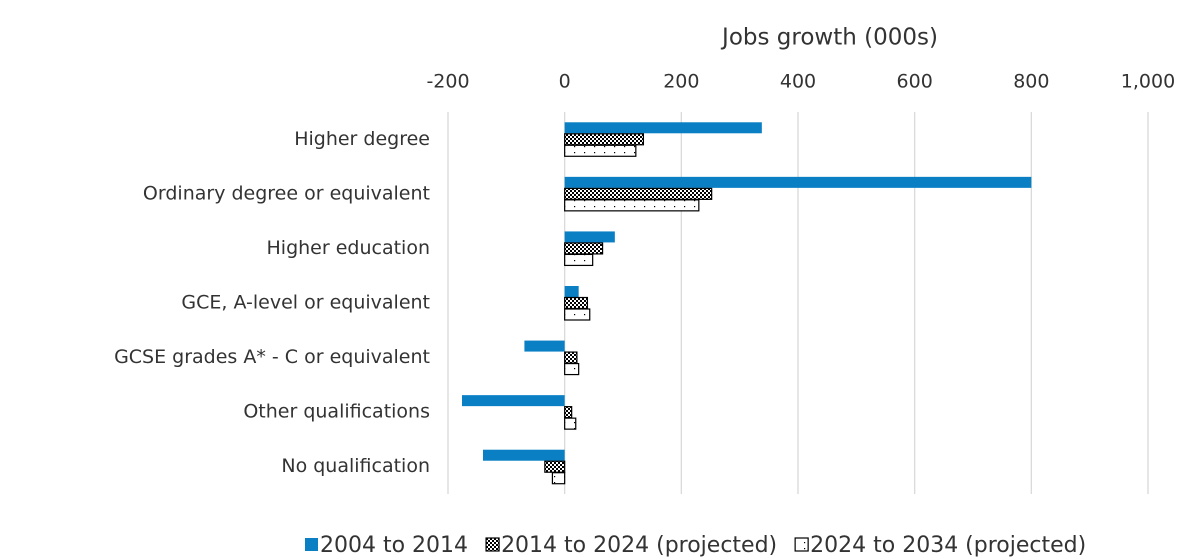 The width and height of the screenshot is (1183, 557). What do you see at coordinates (1148, 82) in the screenshot?
I see `x-tick-label: 1,000` at bounding box center [1148, 82].